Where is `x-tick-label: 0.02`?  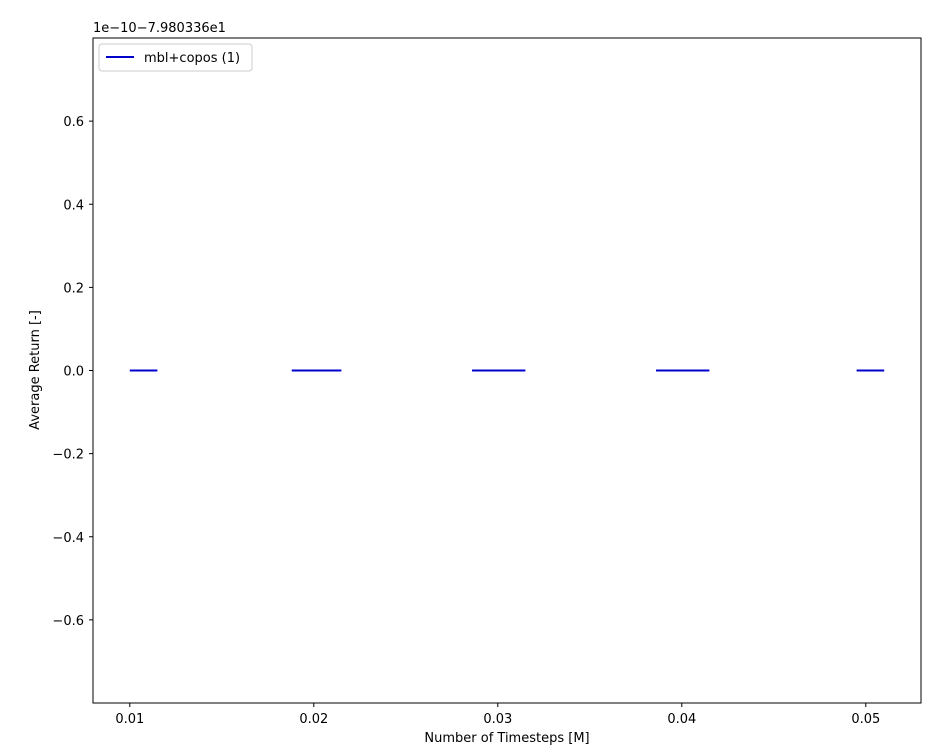 x-tick-label: 0.02 is located at coordinates (313, 719).